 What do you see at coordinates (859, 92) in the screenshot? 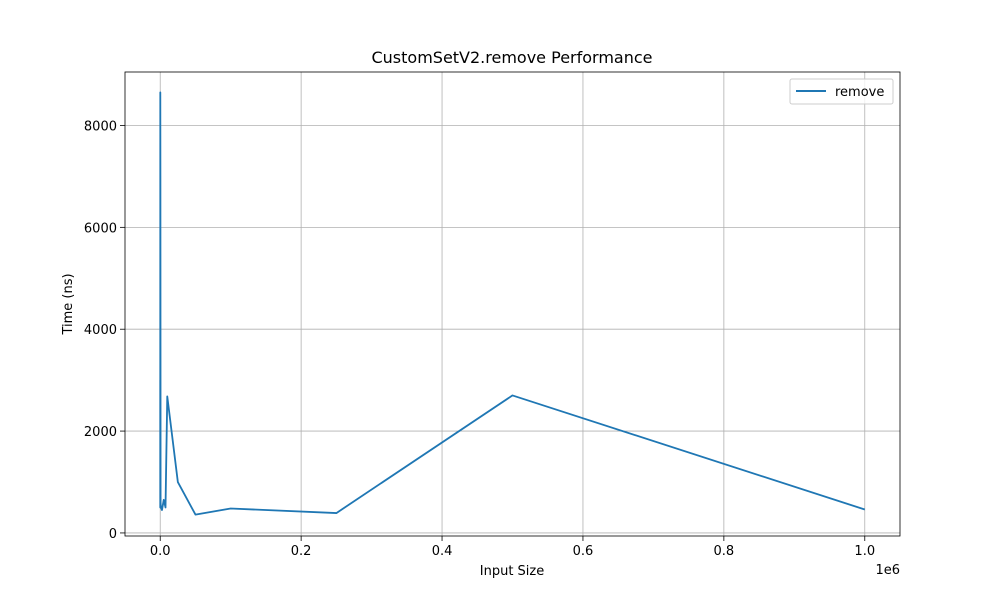
I see `legend-label-remove: remove` at bounding box center [859, 92].